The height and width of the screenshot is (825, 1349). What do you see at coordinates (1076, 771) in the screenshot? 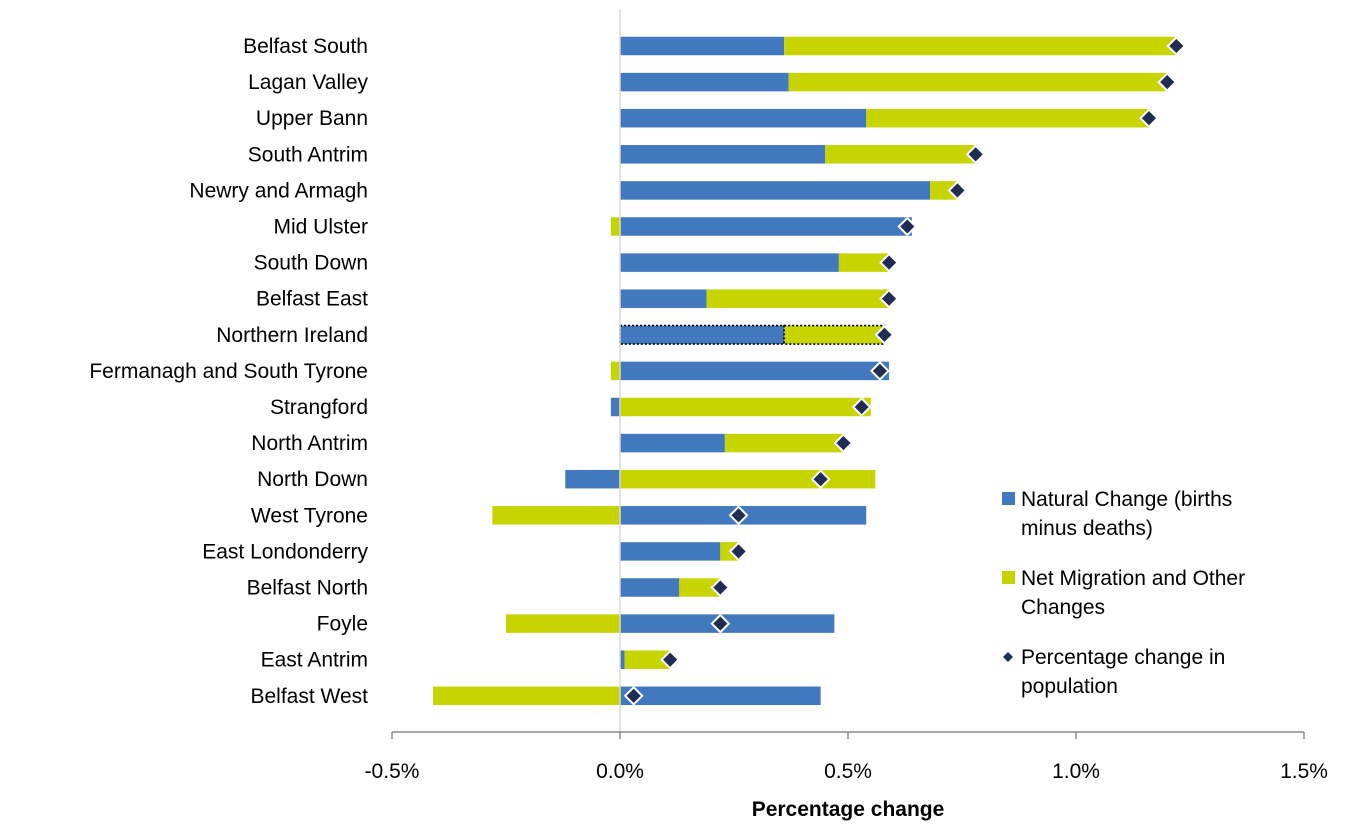
I see `x-tick-label: 1.0%` at bounding box center [1076, 771].